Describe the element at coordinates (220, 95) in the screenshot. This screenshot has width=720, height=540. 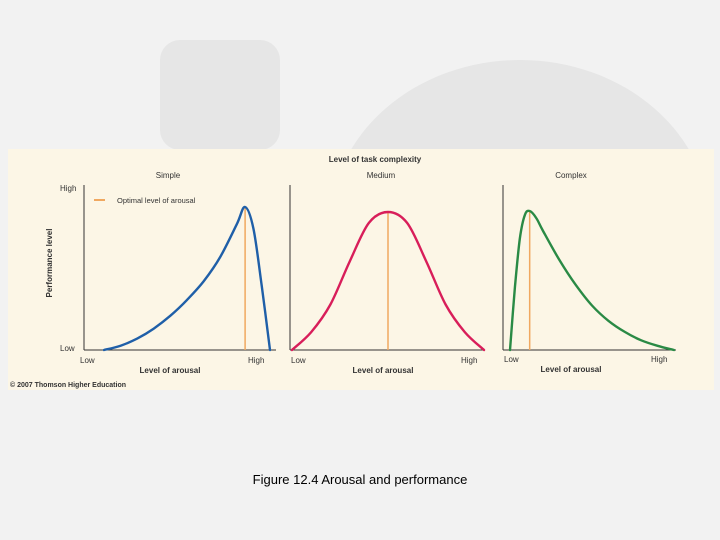
I see `background-blob` at that location.